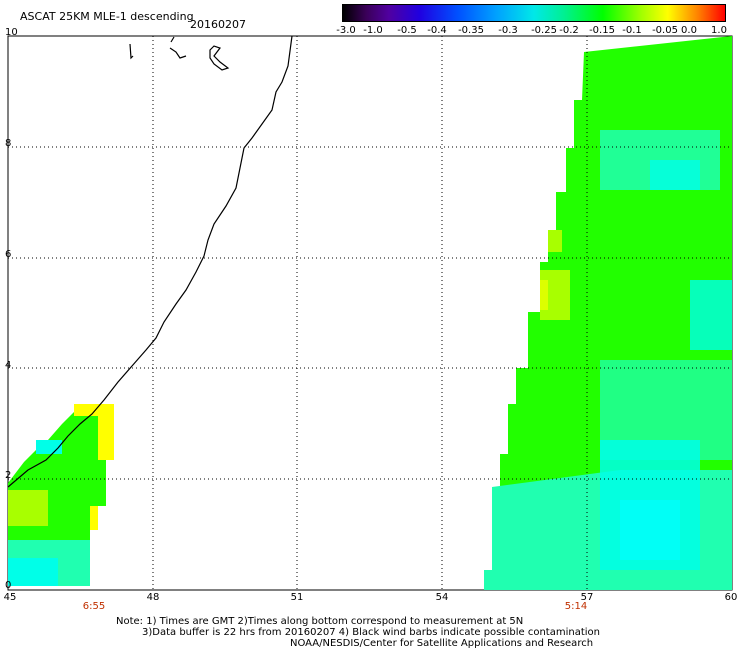 This screenshot has width=740, height=650. I want to click on pass-time-label: 5:14, so click(576, 606).